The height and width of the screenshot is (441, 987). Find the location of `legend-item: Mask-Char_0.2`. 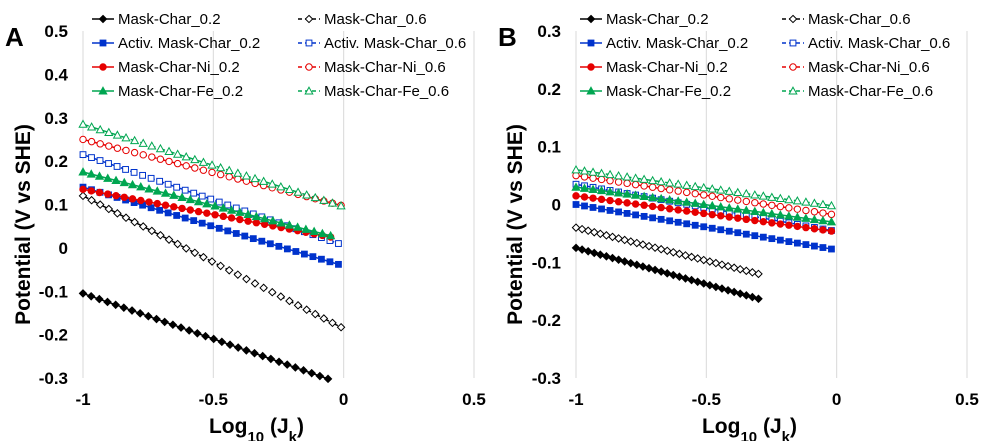

legend-item: Mask-Char_0.2 is located at coordinates (644, 19).